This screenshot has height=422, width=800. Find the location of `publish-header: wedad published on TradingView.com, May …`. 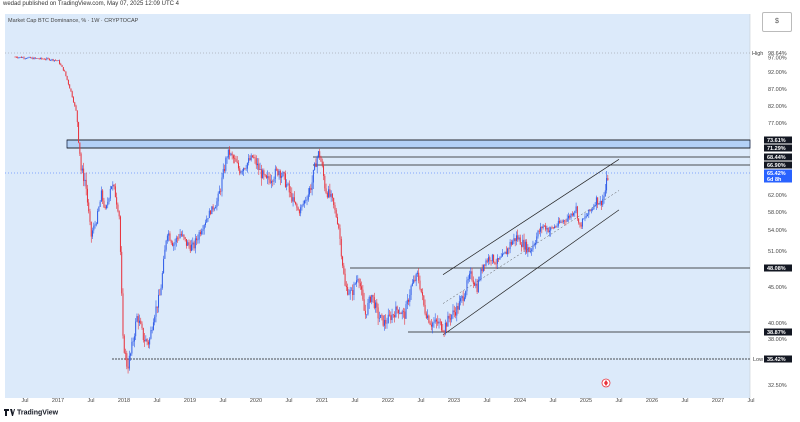

publish-header: wedad published on TradingView.com, May … is located at coordinates (400, 5).